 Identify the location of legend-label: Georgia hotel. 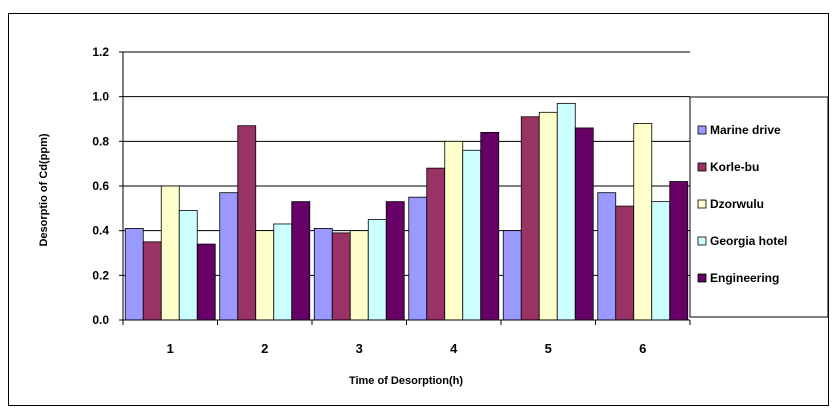
(748, 241).